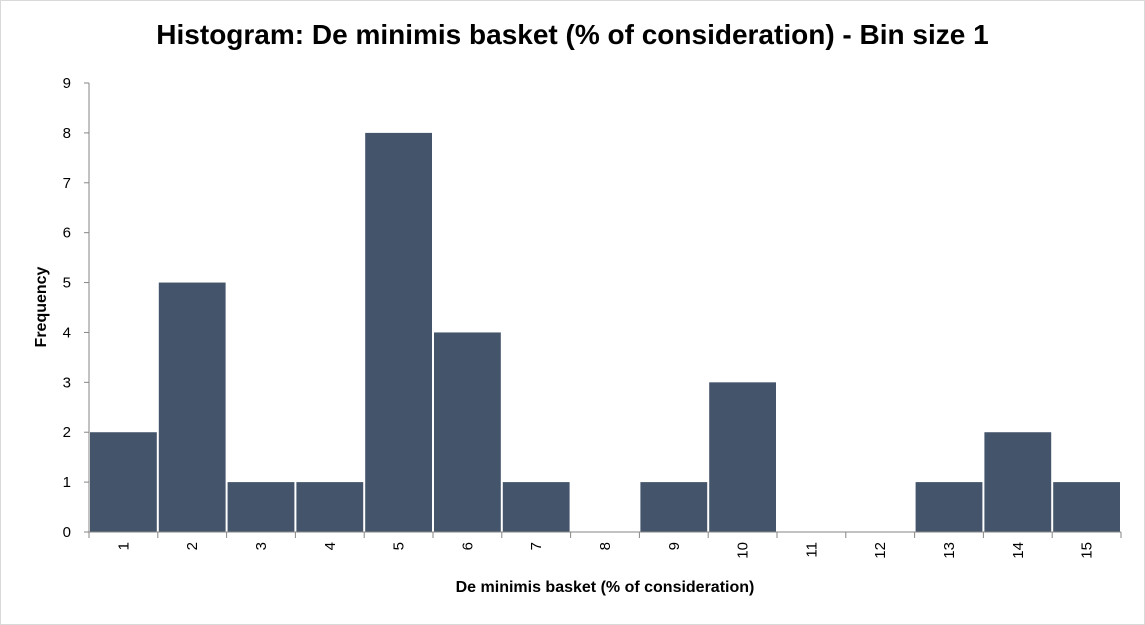 Image resolution: width=1145 pixels, height=625 pixels. What do you see at coordinates (811, 550) in the screenshot?
I see `x-tick-label: 11` at bounding box center [811, 550].